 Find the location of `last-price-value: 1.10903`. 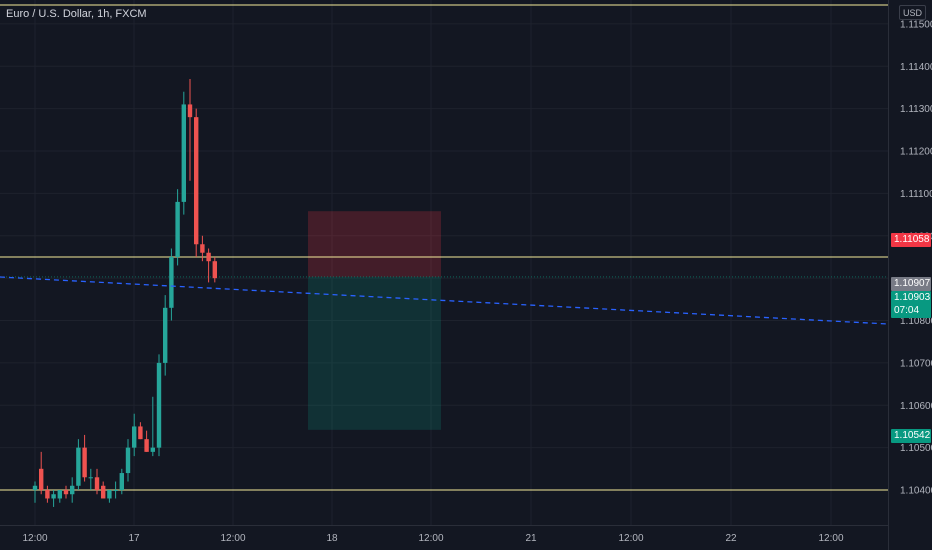

last-price-value: 1.10903 is located at coordinates (912, 297).